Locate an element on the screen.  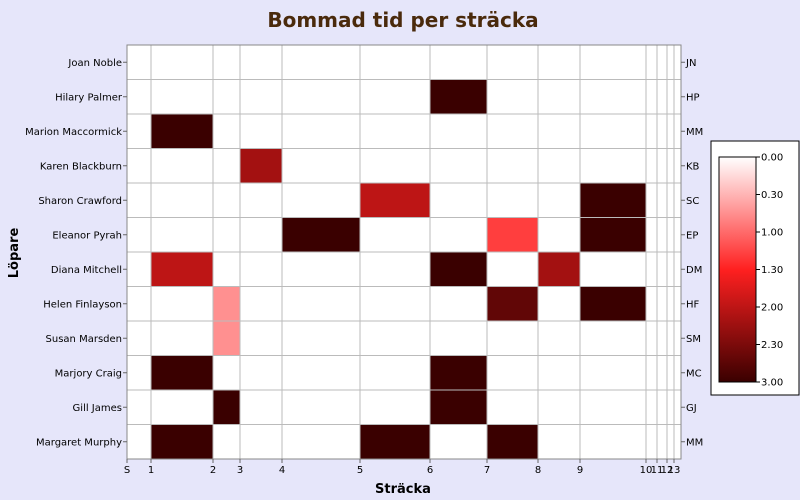
colorbar-tick-label: 1.00 is located at coordinates (772, 233).